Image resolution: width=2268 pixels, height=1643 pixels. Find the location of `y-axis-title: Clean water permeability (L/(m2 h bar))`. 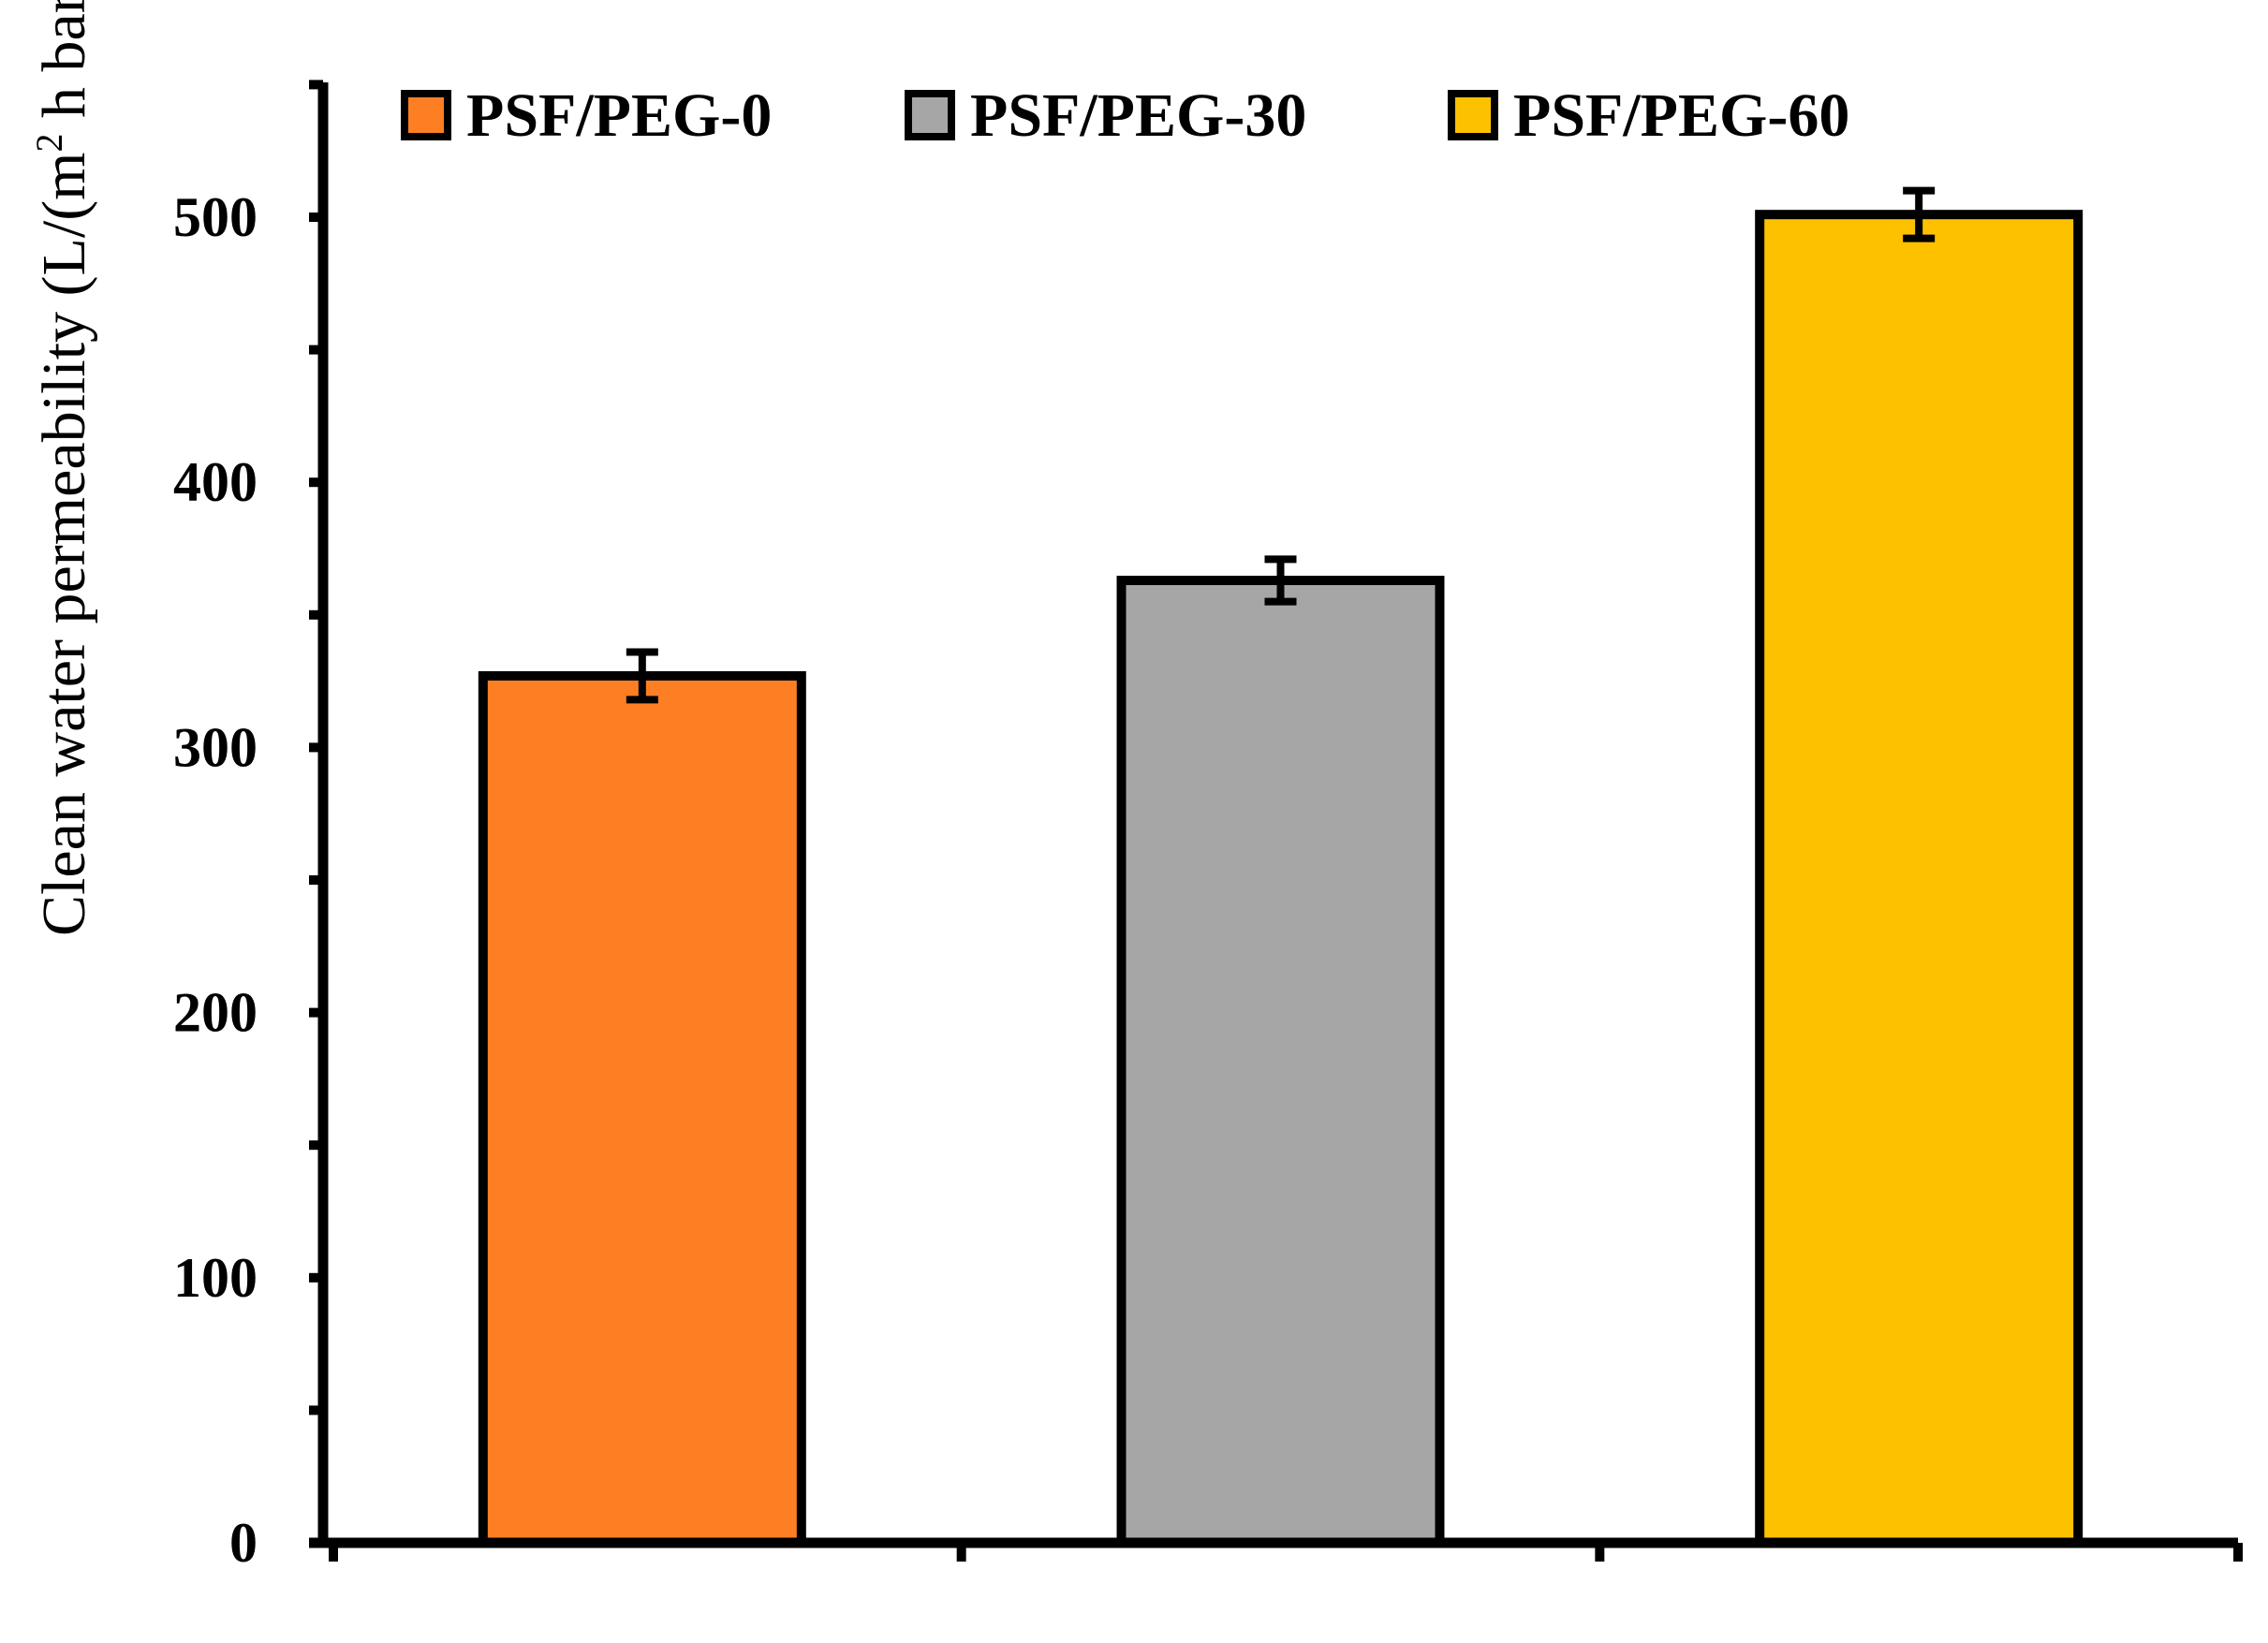

y-axis-title: Clean water permeability (L/(m2 h bar)) is located at coordinates (63, 468).